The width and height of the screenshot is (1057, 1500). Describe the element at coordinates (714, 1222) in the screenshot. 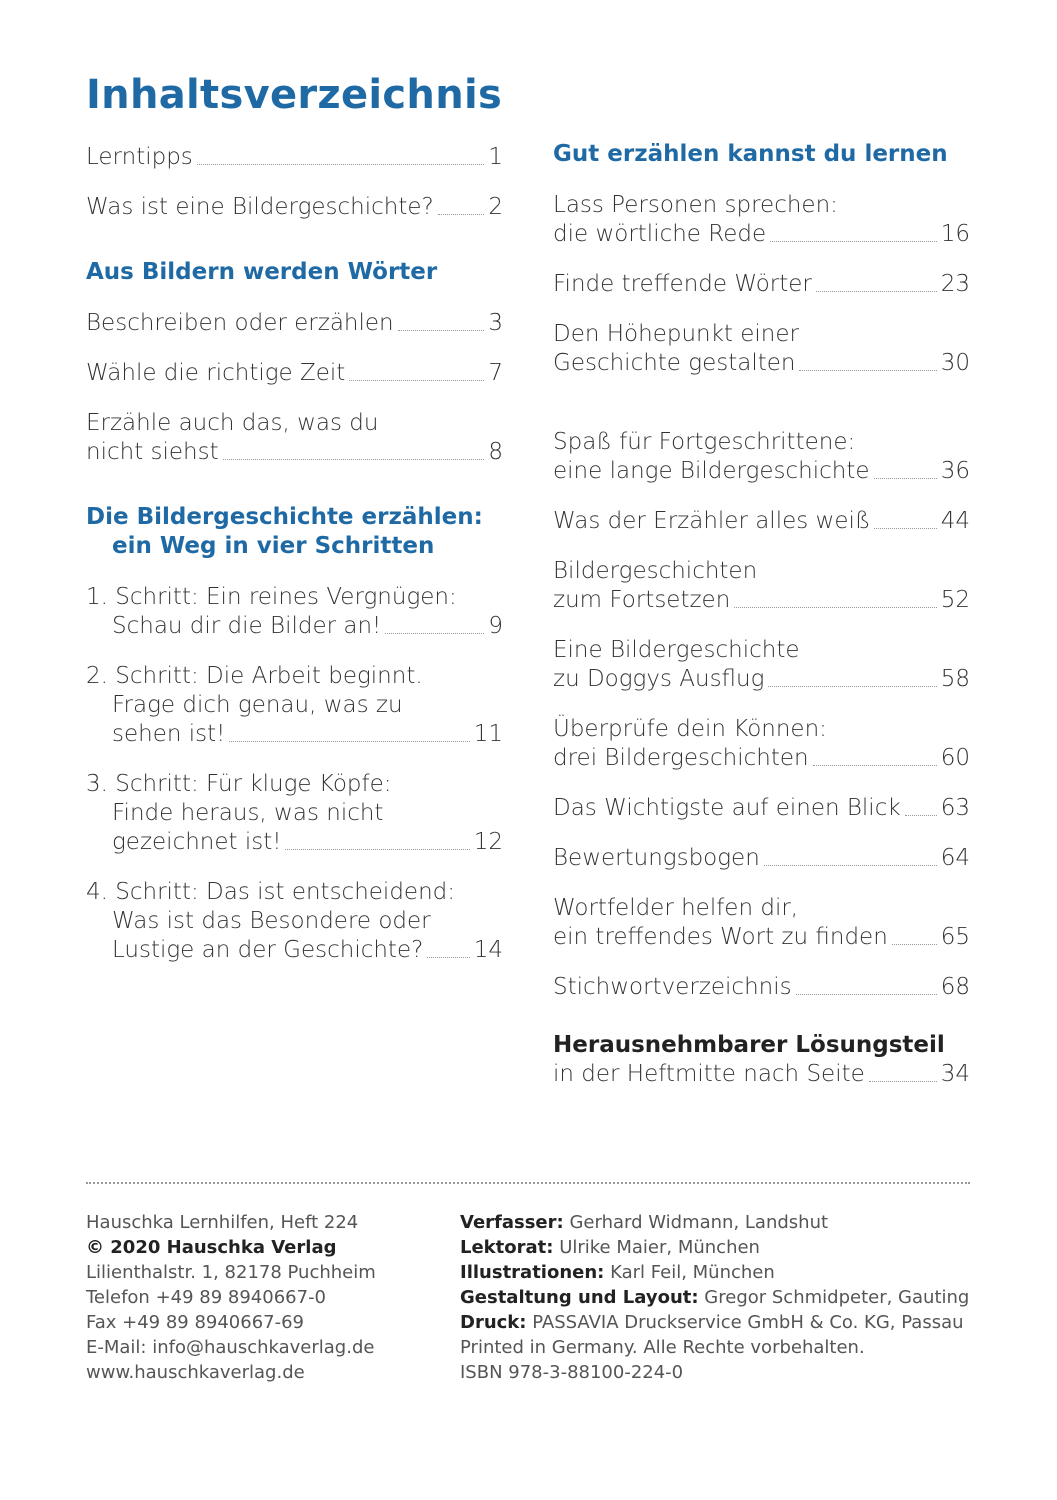

I see `imprint-line: Verfasser: Gerhard Widmann, Landshut` at that location.